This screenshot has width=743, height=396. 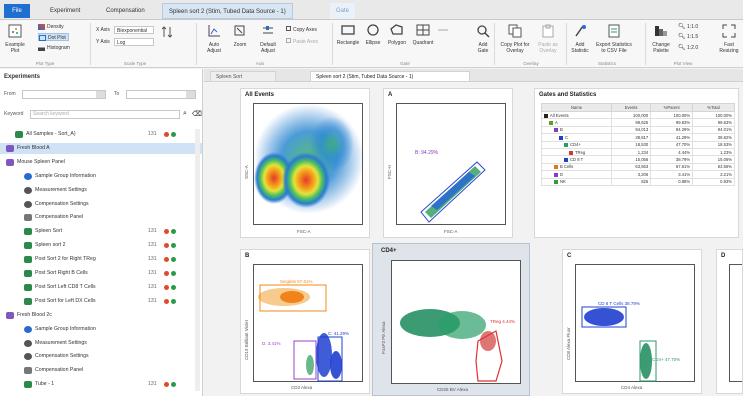 I want to click on tree-item: Tube - 1 131, so click(x=101, y=384).